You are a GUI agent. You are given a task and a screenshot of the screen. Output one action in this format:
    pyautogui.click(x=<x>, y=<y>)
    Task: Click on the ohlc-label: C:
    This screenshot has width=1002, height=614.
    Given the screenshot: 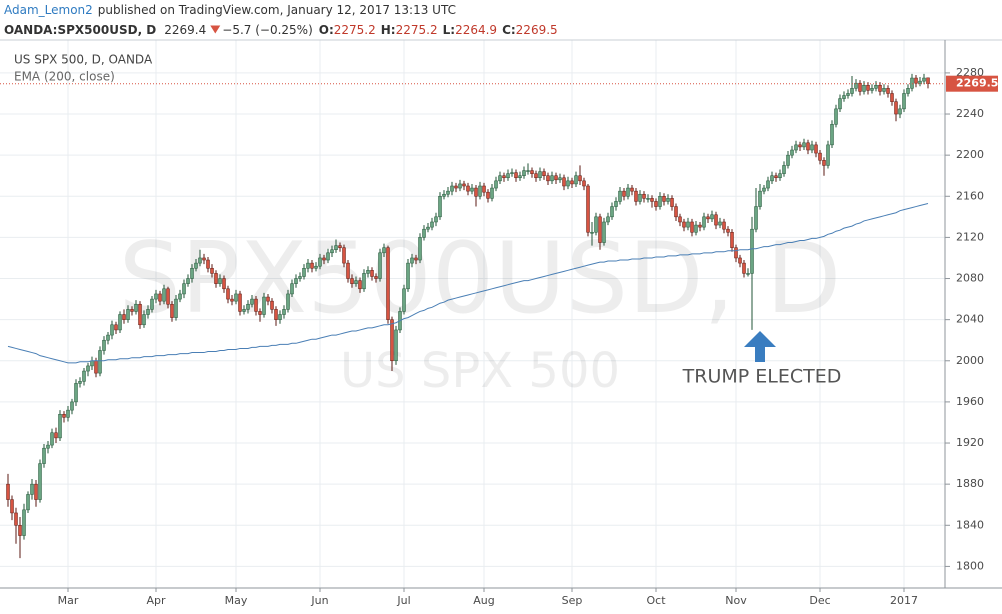 What is the action you would take?
    pyautogui.click(x=509, y=30)
    